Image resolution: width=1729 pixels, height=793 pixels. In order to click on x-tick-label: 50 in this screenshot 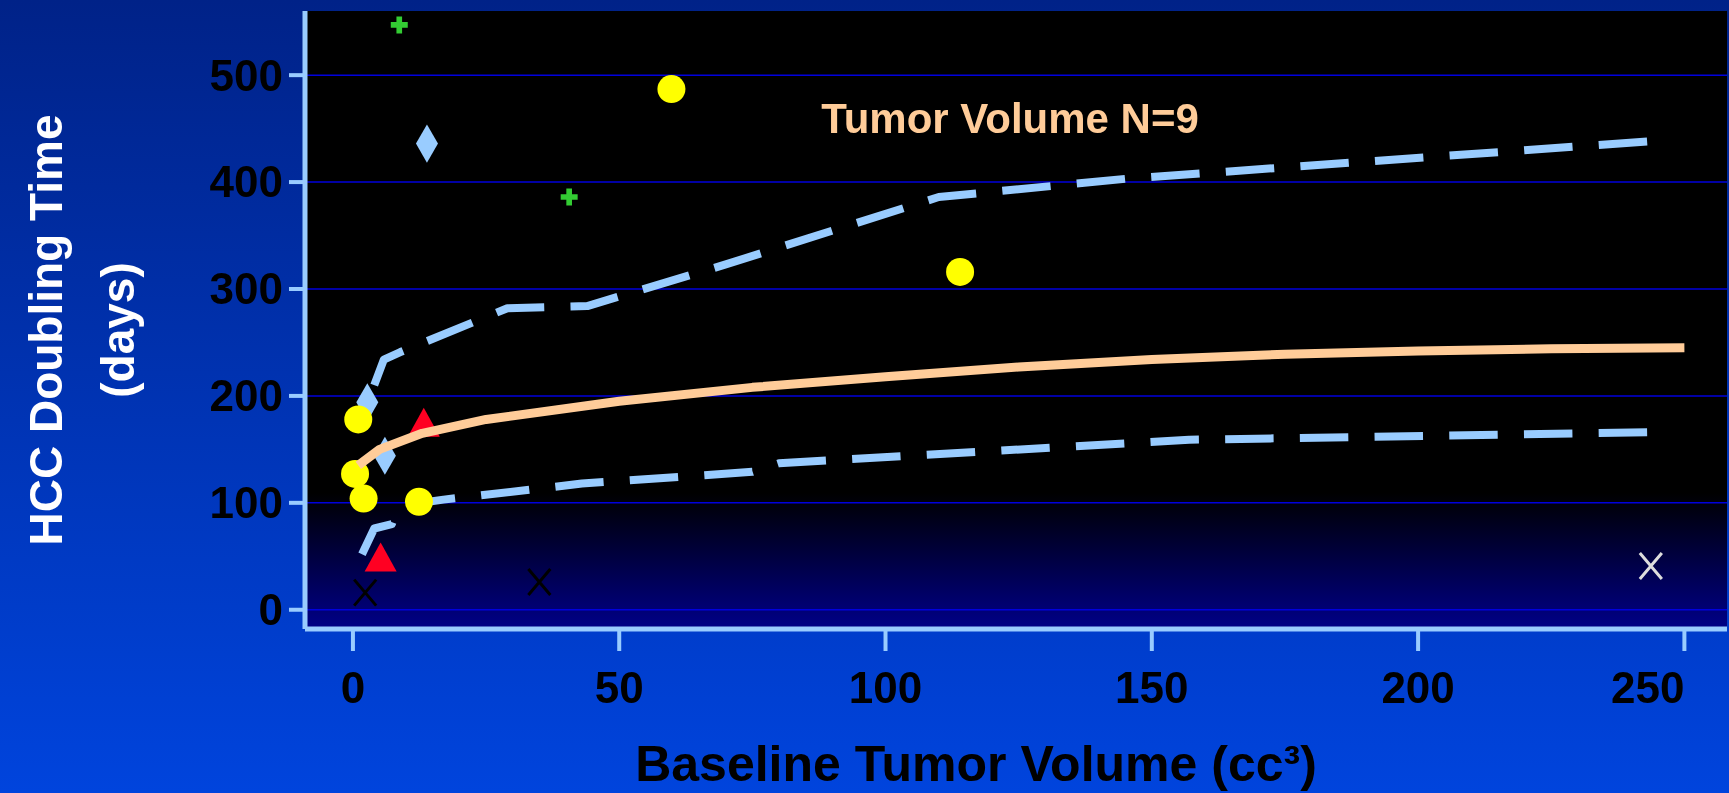, I will do `click(619, 687)`.